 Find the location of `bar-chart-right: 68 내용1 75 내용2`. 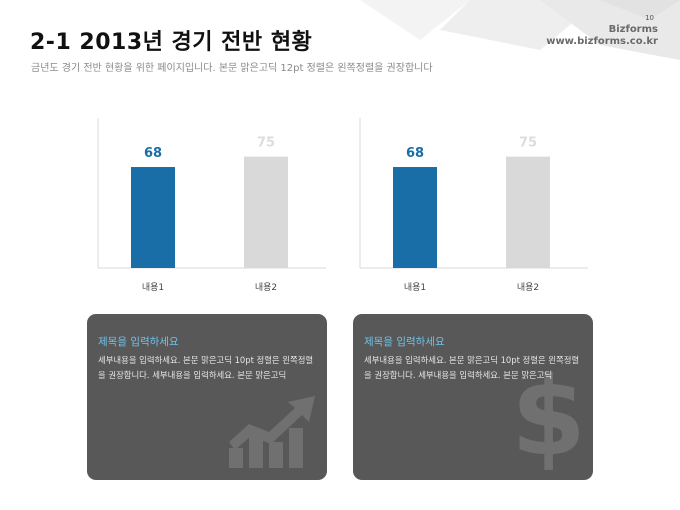

bar-chart-right: 68 내용1 75 내용2 is located at coordinates (482, 207).